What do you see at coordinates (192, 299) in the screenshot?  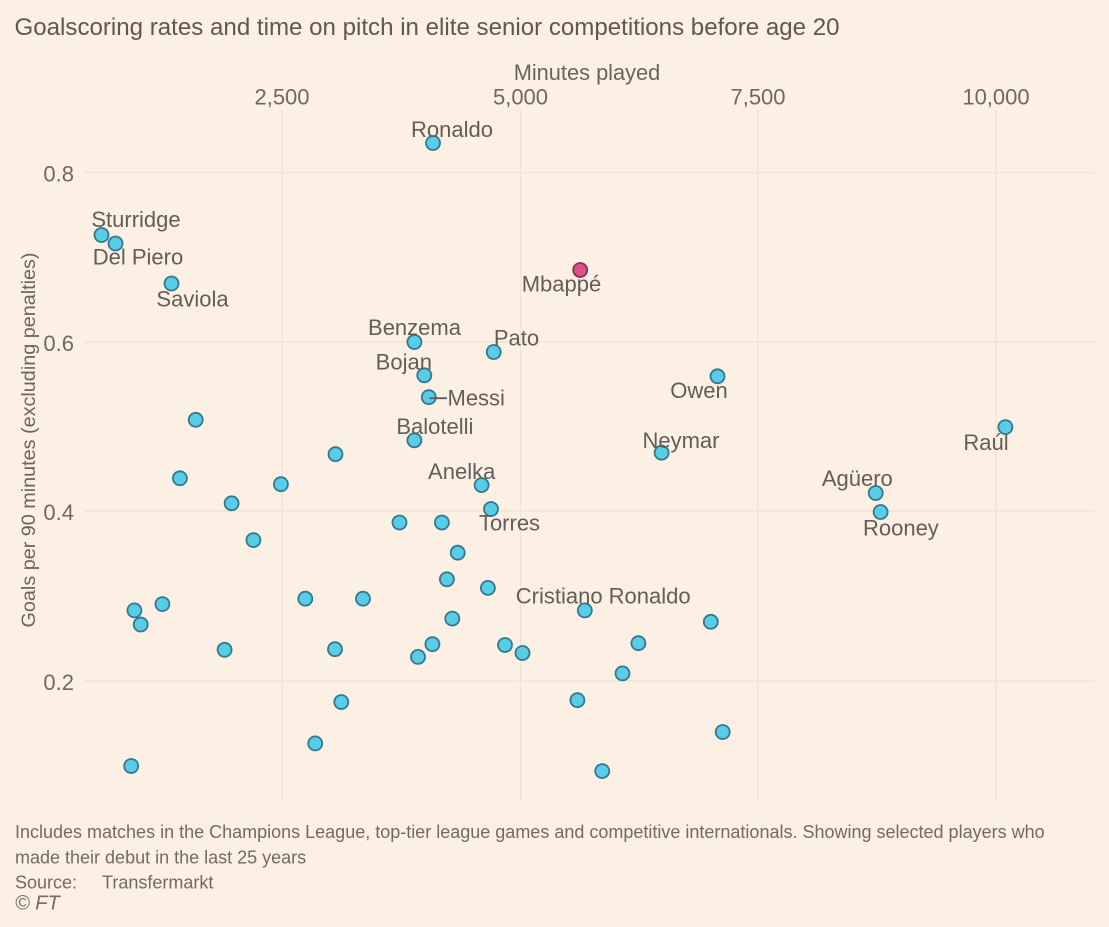 I see `svg-text: Saviola` at bounding box center [192, 299].